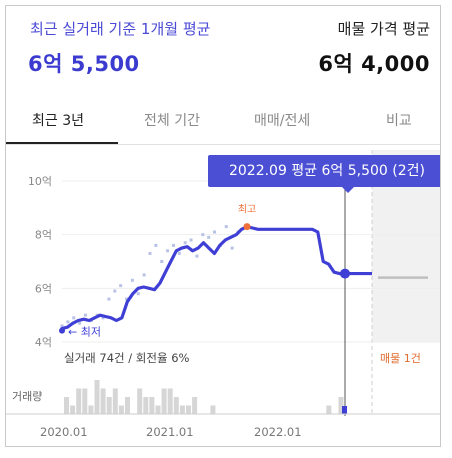 The image size is (452, 458). Describe the element at coordinates (344, 410) in the screenshot. I see `volume-bar-current` at that location.